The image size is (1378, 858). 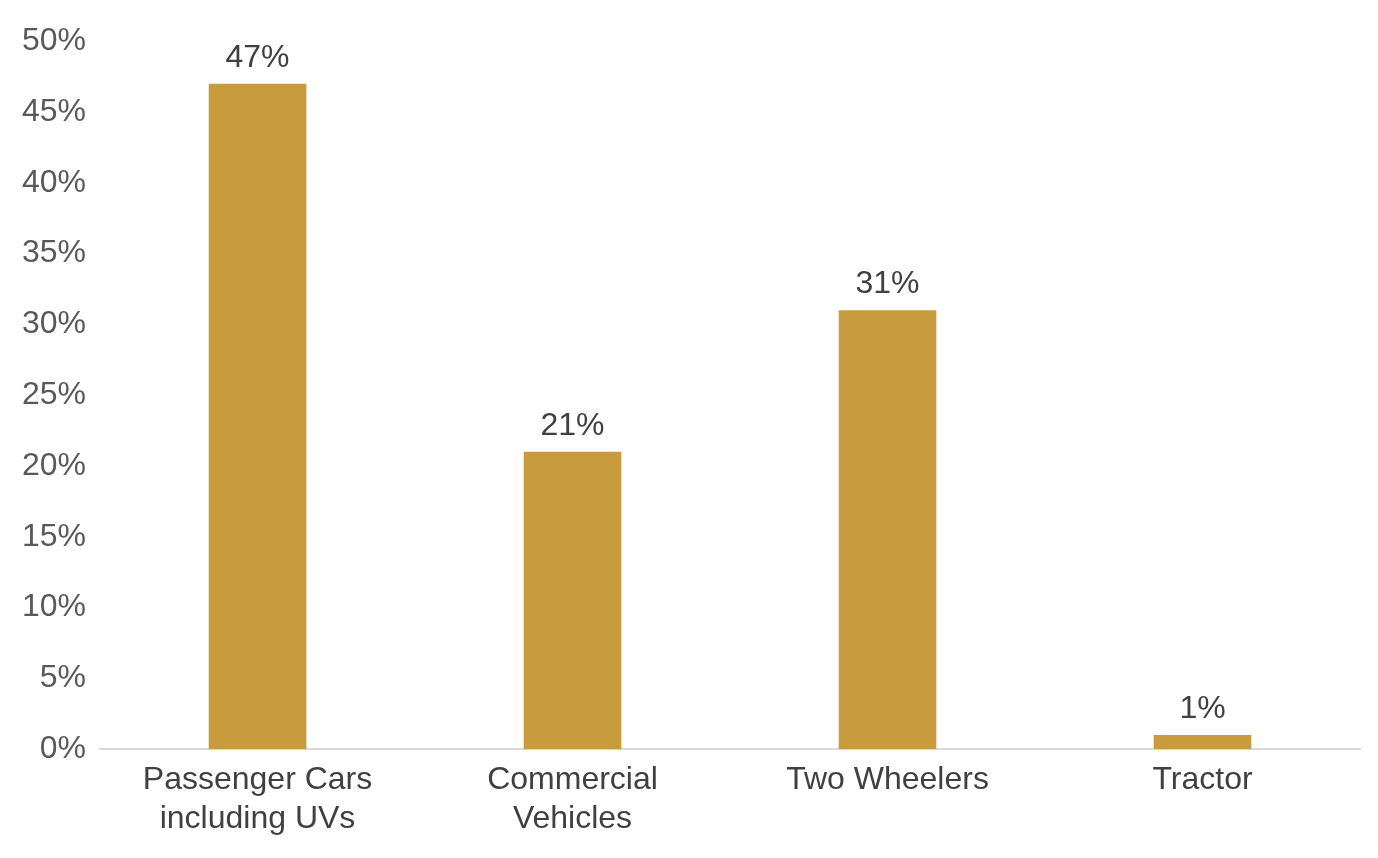 What do you see at coordinates (257, 797) in the screenshot?
I see `x-tick-label: Passenger Cars including UVs` at bounding box center [257, 797].